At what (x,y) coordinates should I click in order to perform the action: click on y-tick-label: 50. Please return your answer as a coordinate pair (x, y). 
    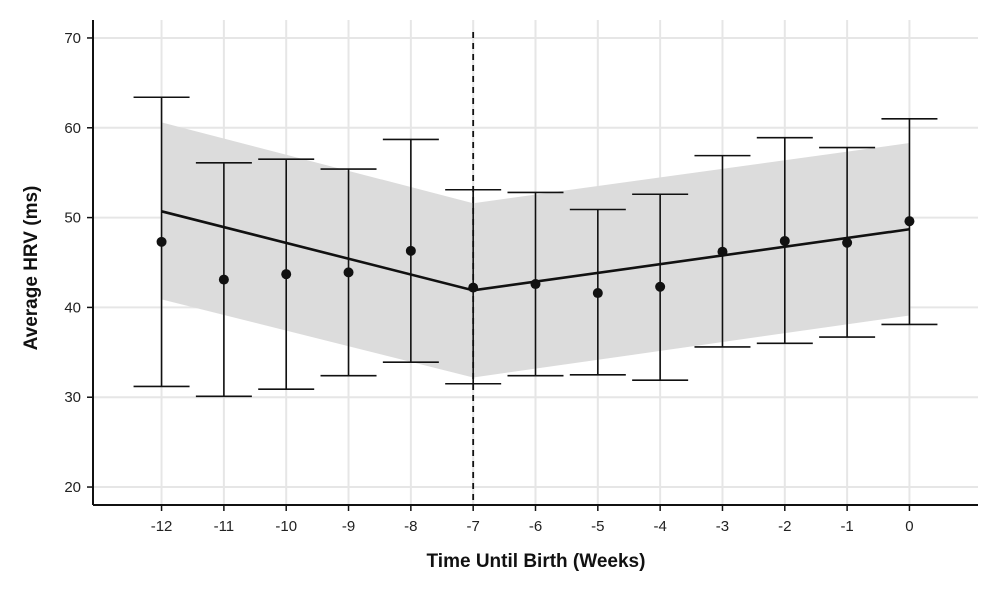
    Looking at the image, I should click on (72, 218).